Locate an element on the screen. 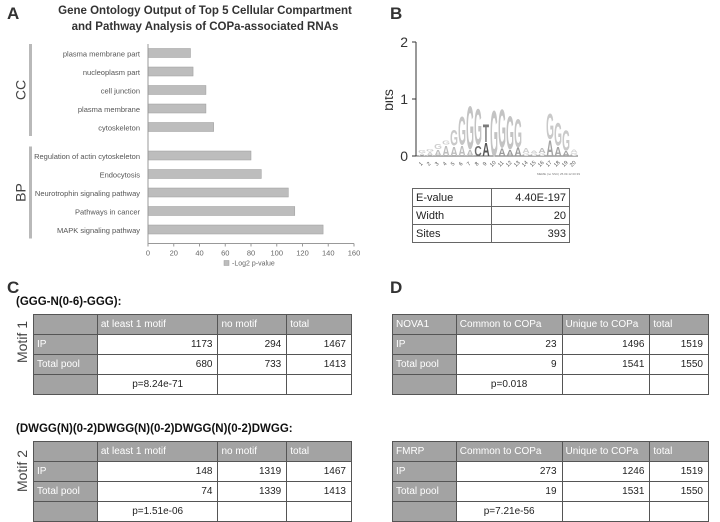  panel-a-label: A is located at coordinates (13, 13).